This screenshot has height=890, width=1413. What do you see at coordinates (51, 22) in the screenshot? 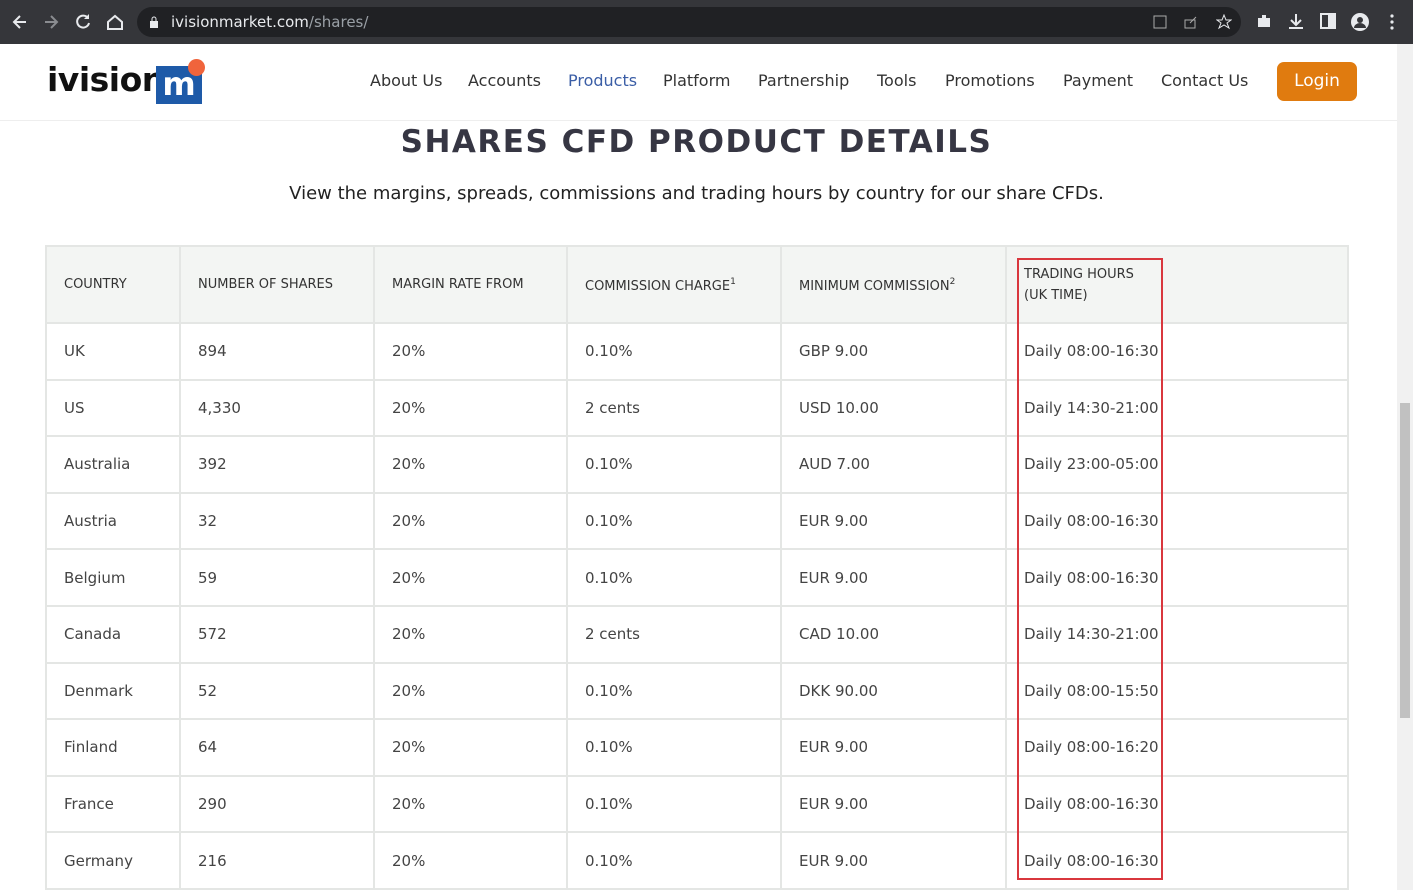
I see `forward-button` at bounding box center [51, 22].